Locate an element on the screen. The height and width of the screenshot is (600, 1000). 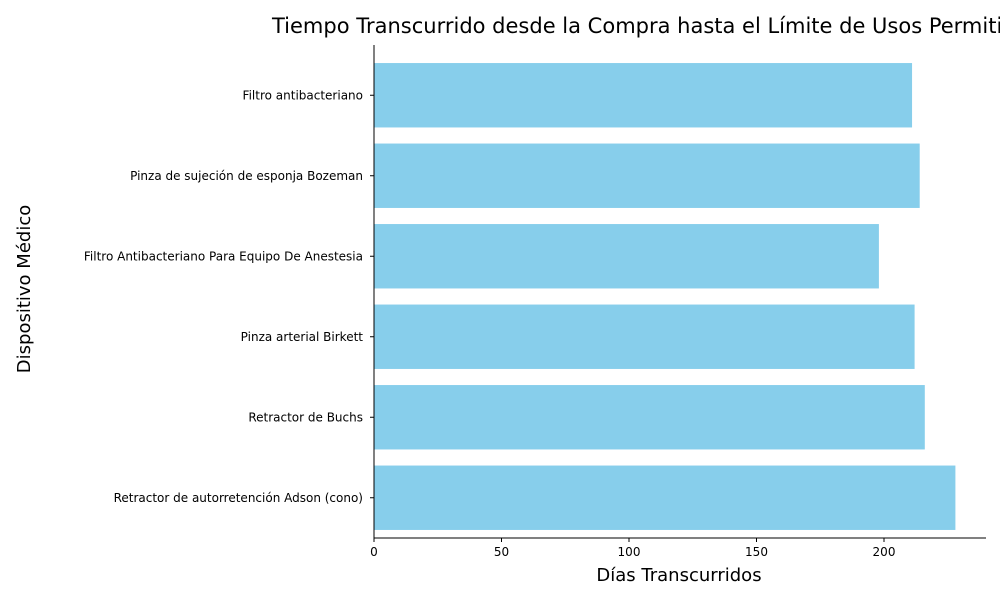
x-tick-label: 150 is located at coordinates (756, 552).